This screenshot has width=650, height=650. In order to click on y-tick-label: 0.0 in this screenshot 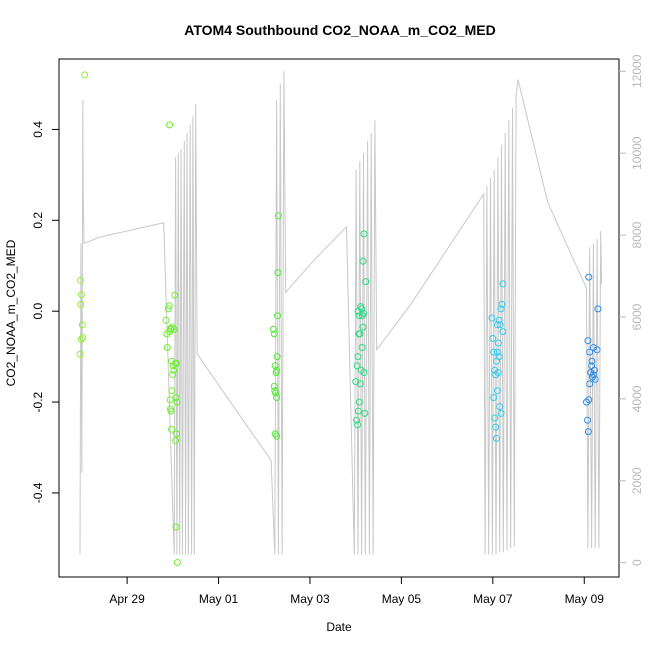, I will do `click(38, 311)`.